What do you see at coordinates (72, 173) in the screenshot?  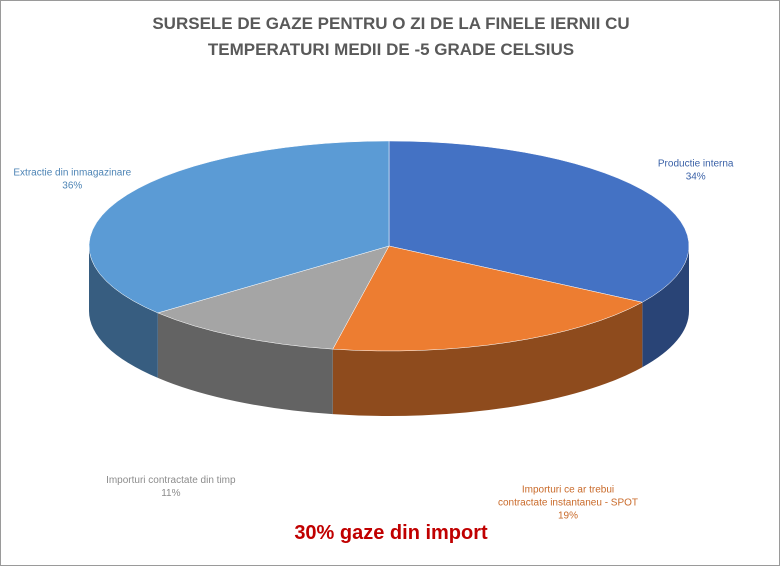 I see `category-label: Extractie din inmagazinare` at bounding box center [72, 173].